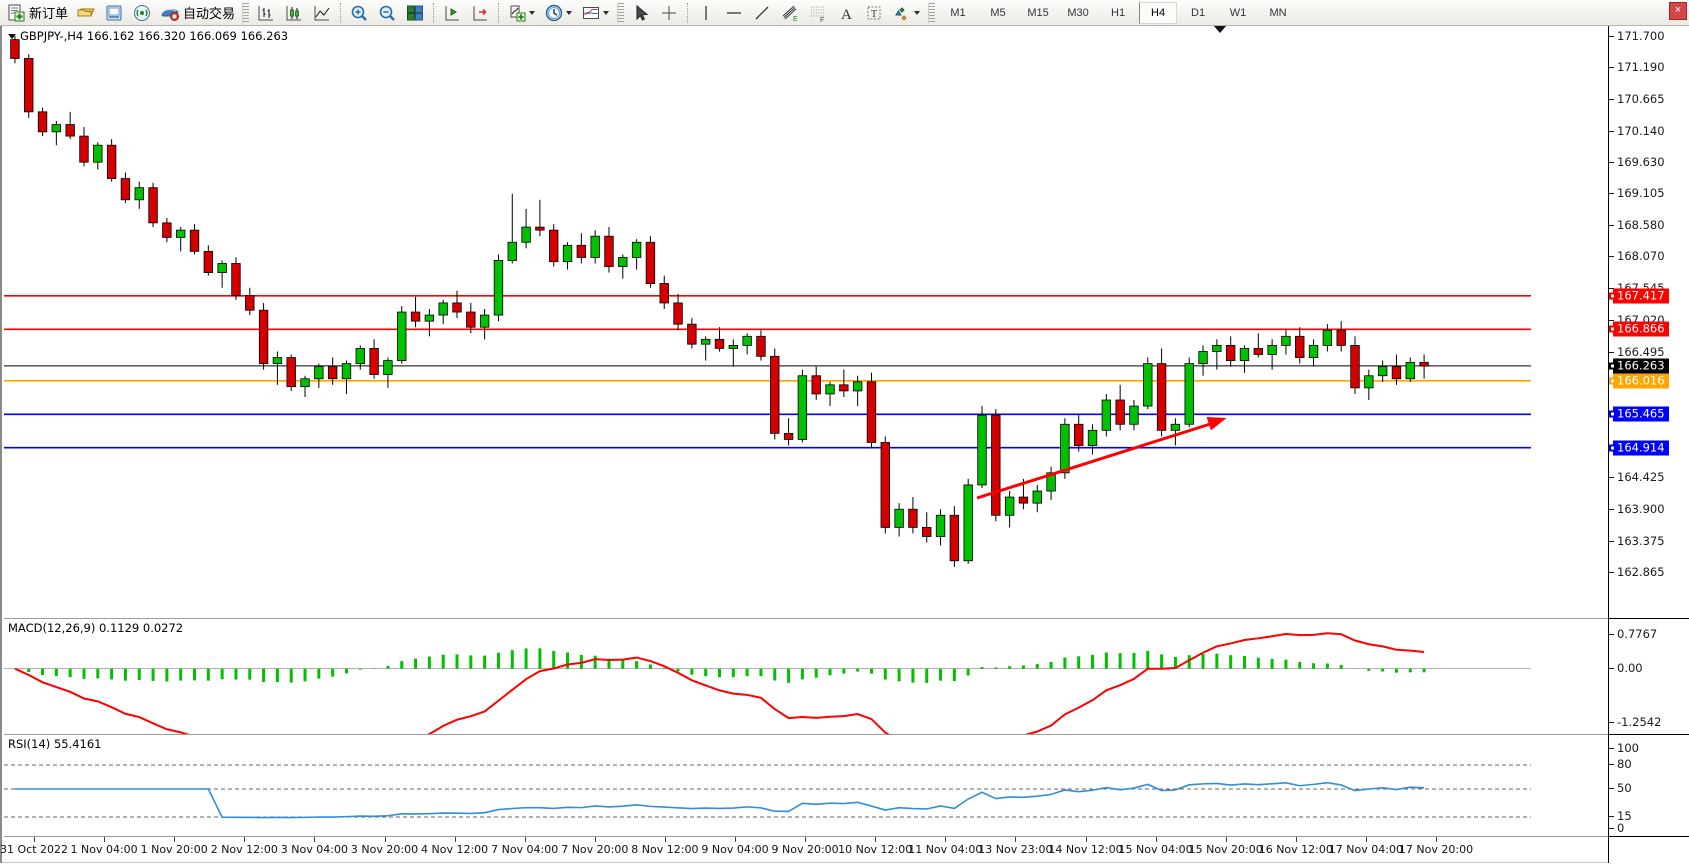  I want to click on text-label-icon: T, so click(874, 13).